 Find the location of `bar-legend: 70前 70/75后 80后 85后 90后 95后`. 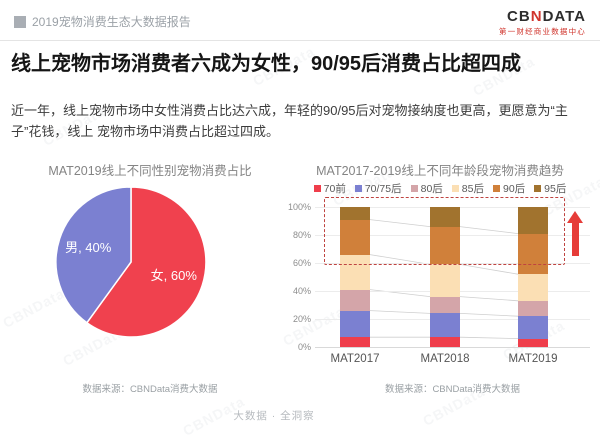

bar-legend: 70前 70/75后 80后 85后 90后 95后 is located at coordinates (440, 188).